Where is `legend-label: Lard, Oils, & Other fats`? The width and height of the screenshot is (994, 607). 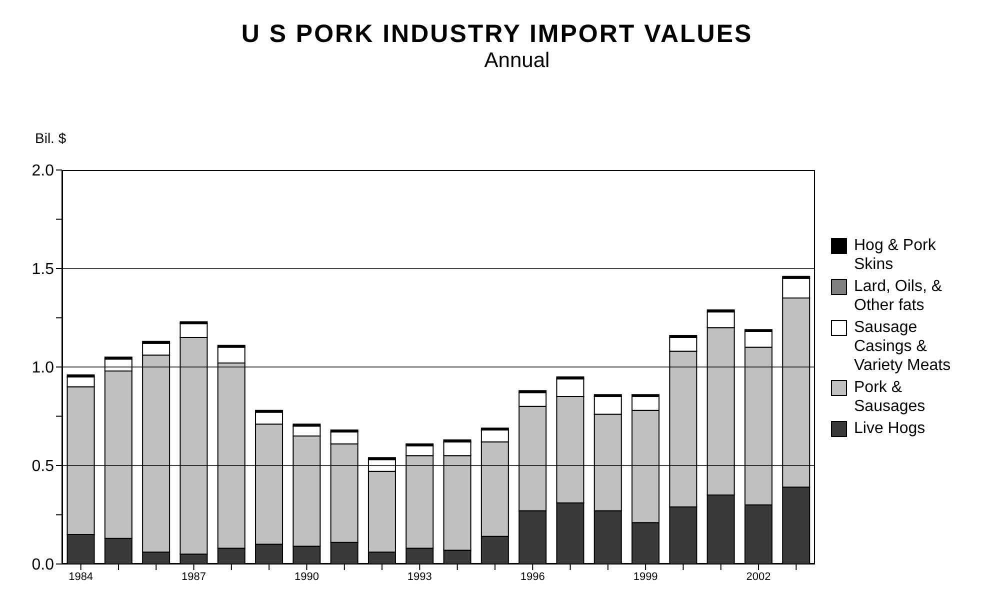 legend-label: Lard, Oils, & Other fats is located at coordinates (899, 296).